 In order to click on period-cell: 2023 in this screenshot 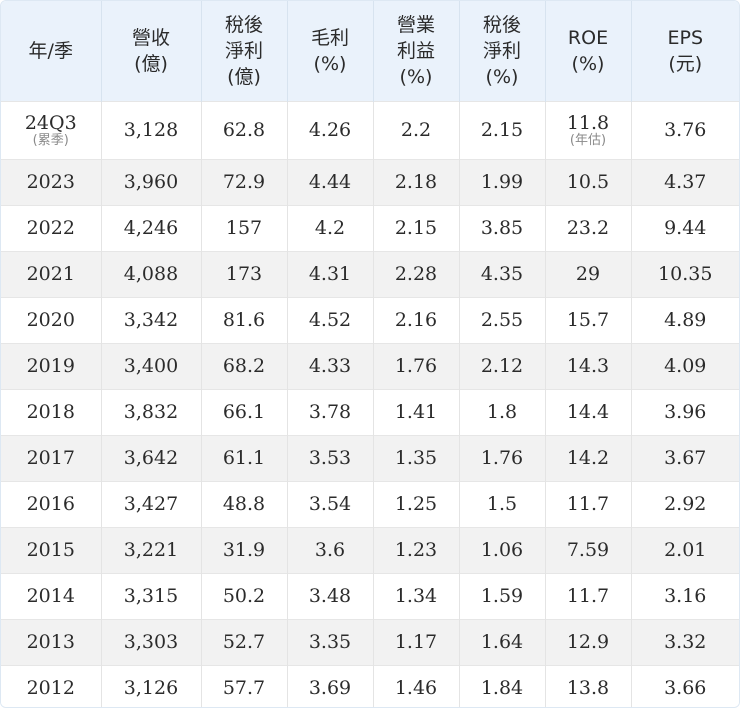, I will do `click(51, 181)`.